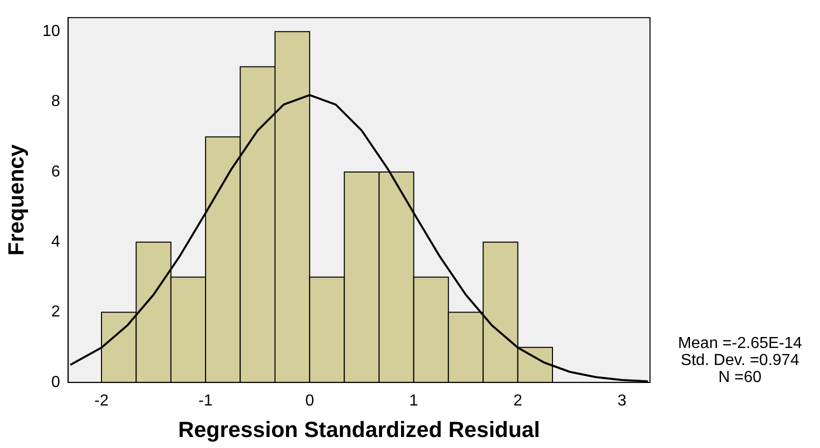 The width and height of the screenshot is (820, 448). I want to click on y-axis-title: Frequency, so click(15, 200).